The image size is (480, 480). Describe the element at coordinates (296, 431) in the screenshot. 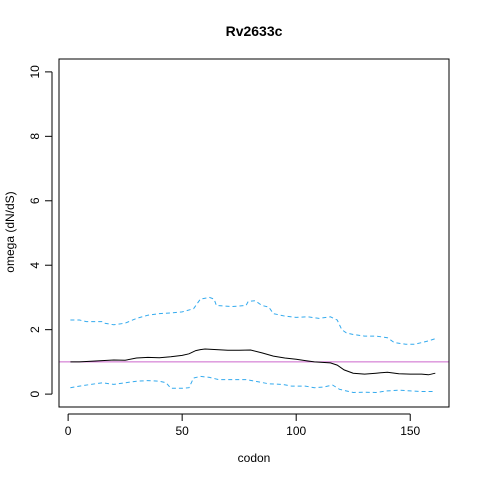

I see `x-tick-label: 100` at that location.